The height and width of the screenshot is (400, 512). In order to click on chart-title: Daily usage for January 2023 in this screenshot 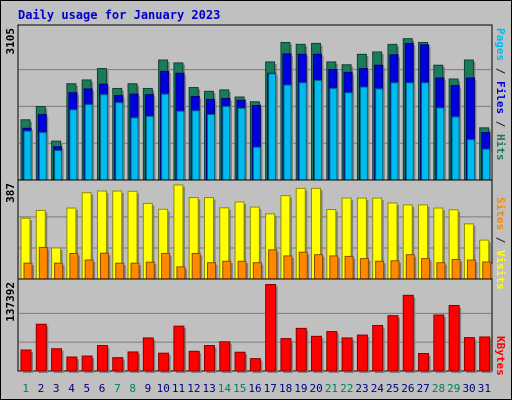, I will do `click(119, 15)`.